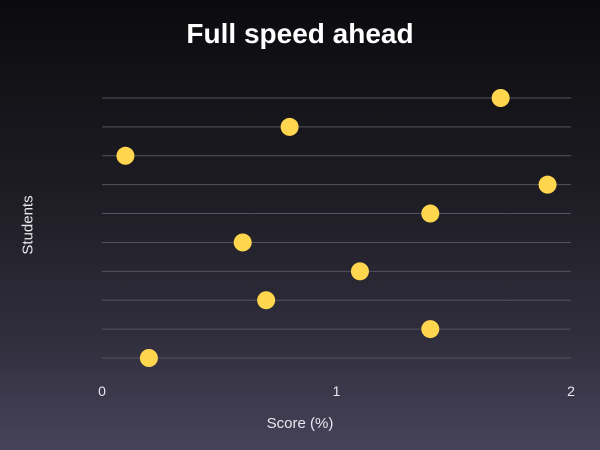 Image resolution: width=600 pixels, height=450 pixels. I want to click on chart-title: Full speed ahead, so click(300, 33).